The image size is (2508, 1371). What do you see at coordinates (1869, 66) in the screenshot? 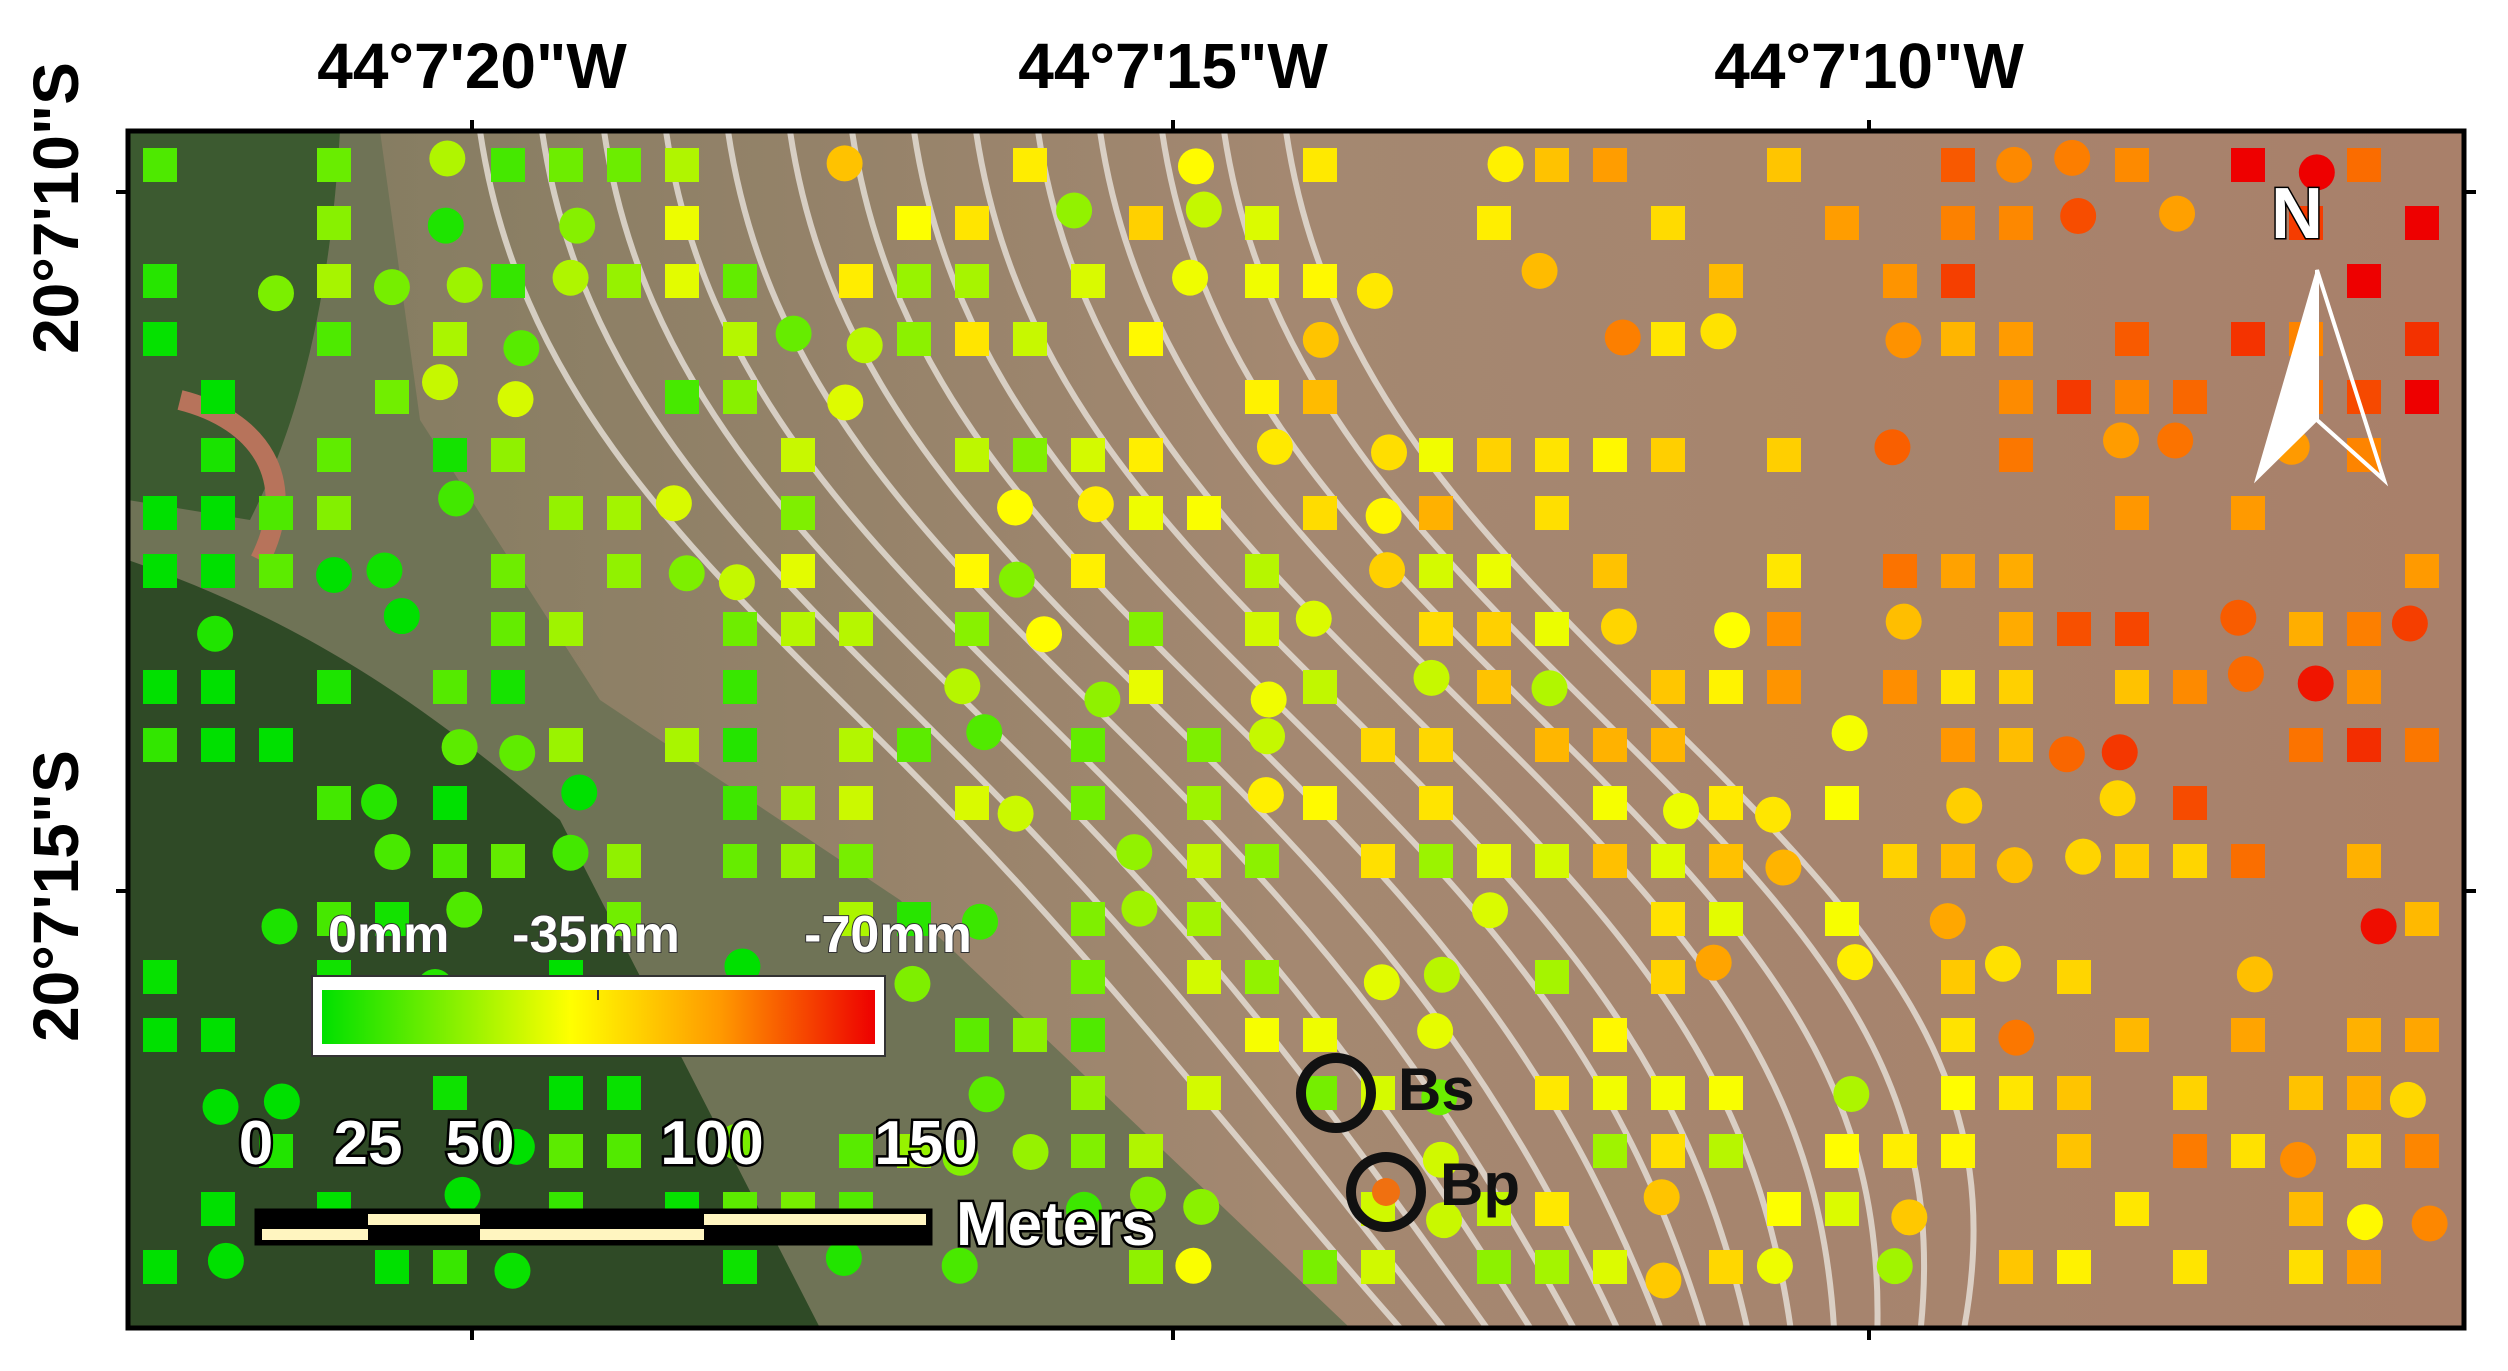
I see `longitude-label: 44°7'10"W` at bounding box center [1869, 66].